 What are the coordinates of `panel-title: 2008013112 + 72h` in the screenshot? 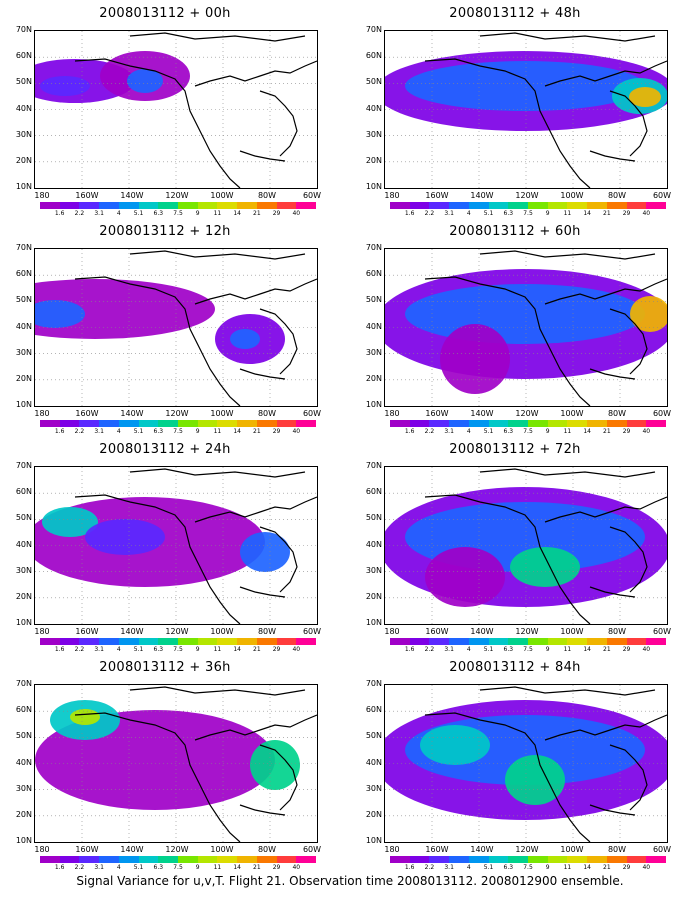 It's located at (515, 449).